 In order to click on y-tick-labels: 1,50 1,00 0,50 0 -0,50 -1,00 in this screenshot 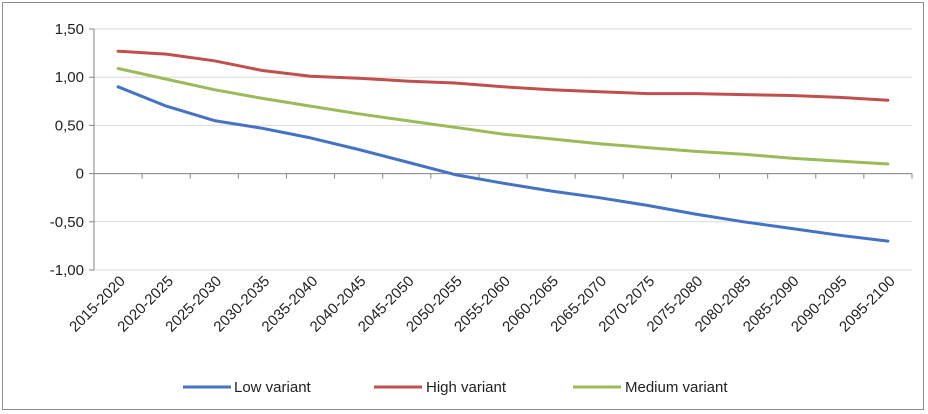, I will do `click(67, 150)`.